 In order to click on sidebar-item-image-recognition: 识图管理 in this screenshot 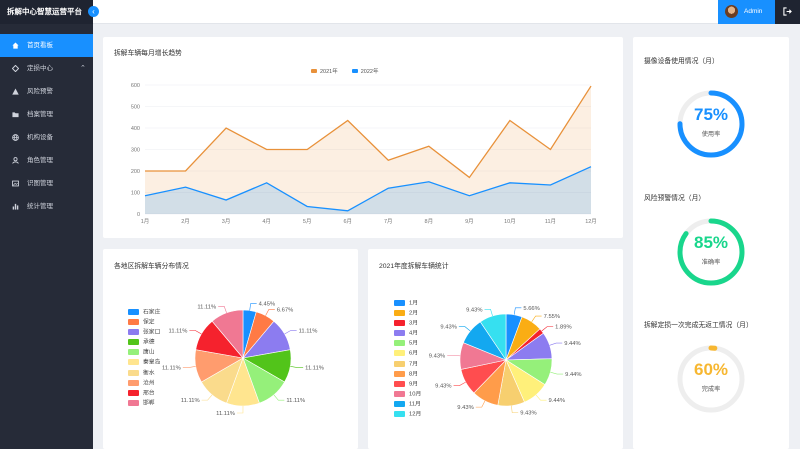, I will do `click(46, 183)`.